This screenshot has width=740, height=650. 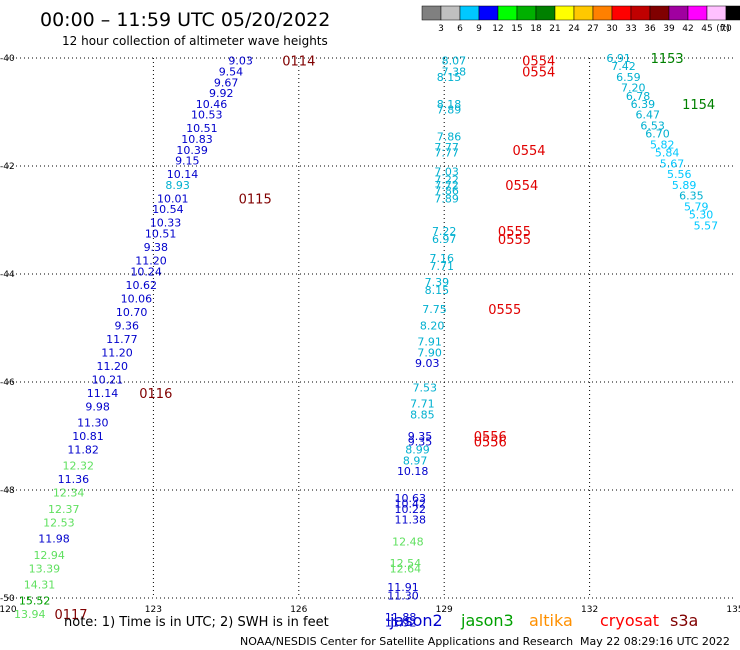 What do you see at coordinates (650, 29) in the screenshot?
I see `colorbar-label: 36` at bounding box center [650, 29].